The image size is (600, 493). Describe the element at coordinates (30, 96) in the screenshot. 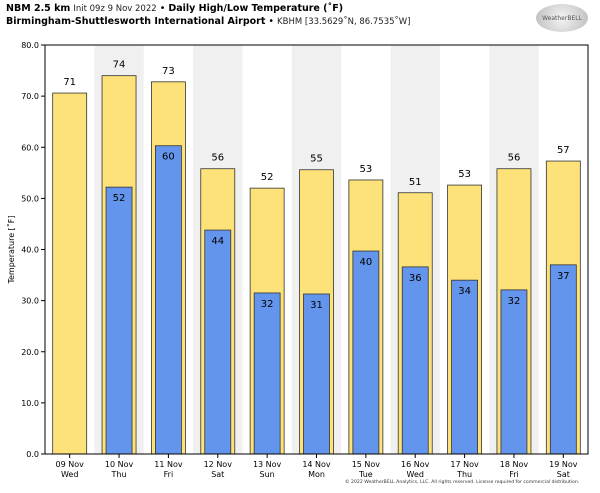

I see `y-tick-label: 70.0` at that location.